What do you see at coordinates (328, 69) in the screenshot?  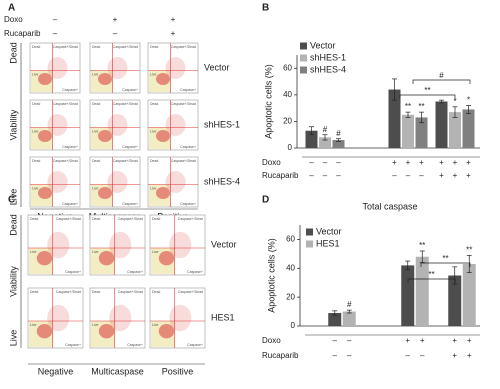 I see `legend-label: shHES-4` at bounding box center [328, 69].